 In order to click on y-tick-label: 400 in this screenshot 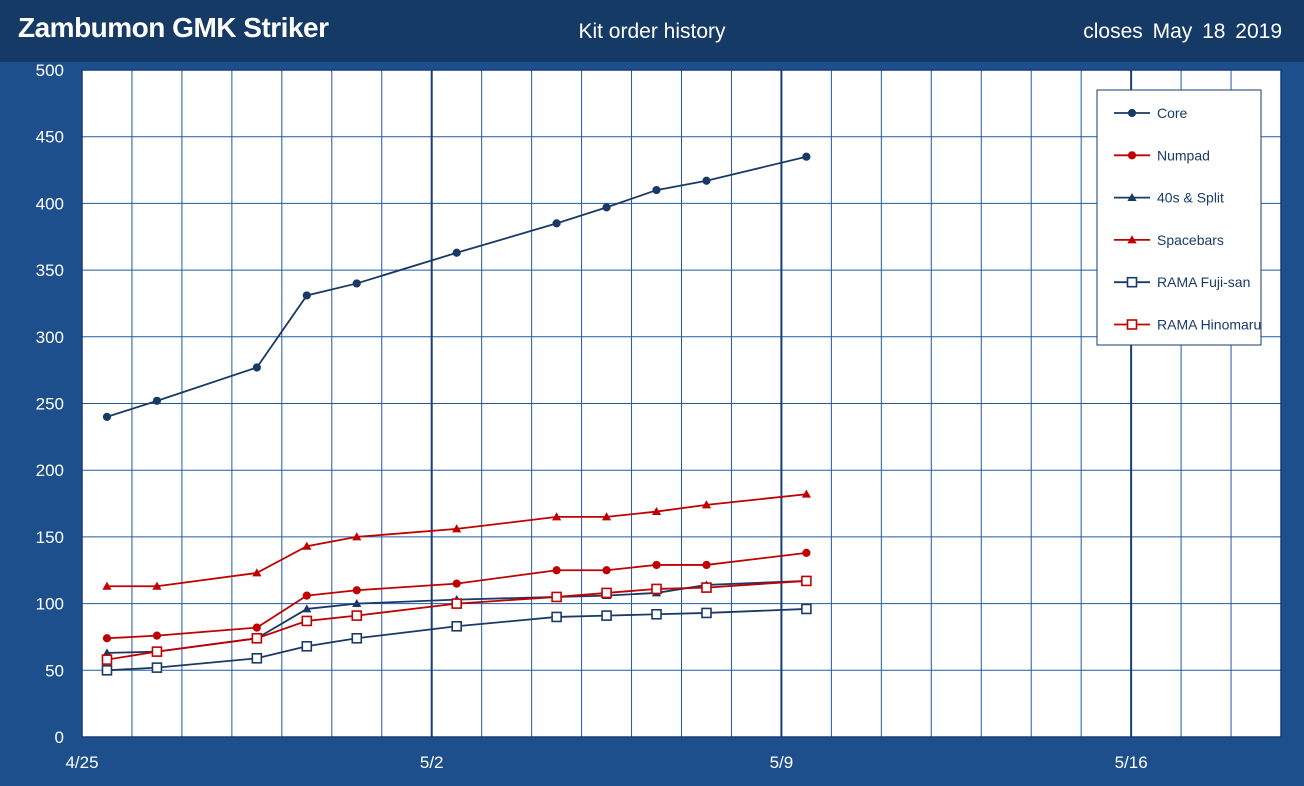, I will do `click(50, 203)`.